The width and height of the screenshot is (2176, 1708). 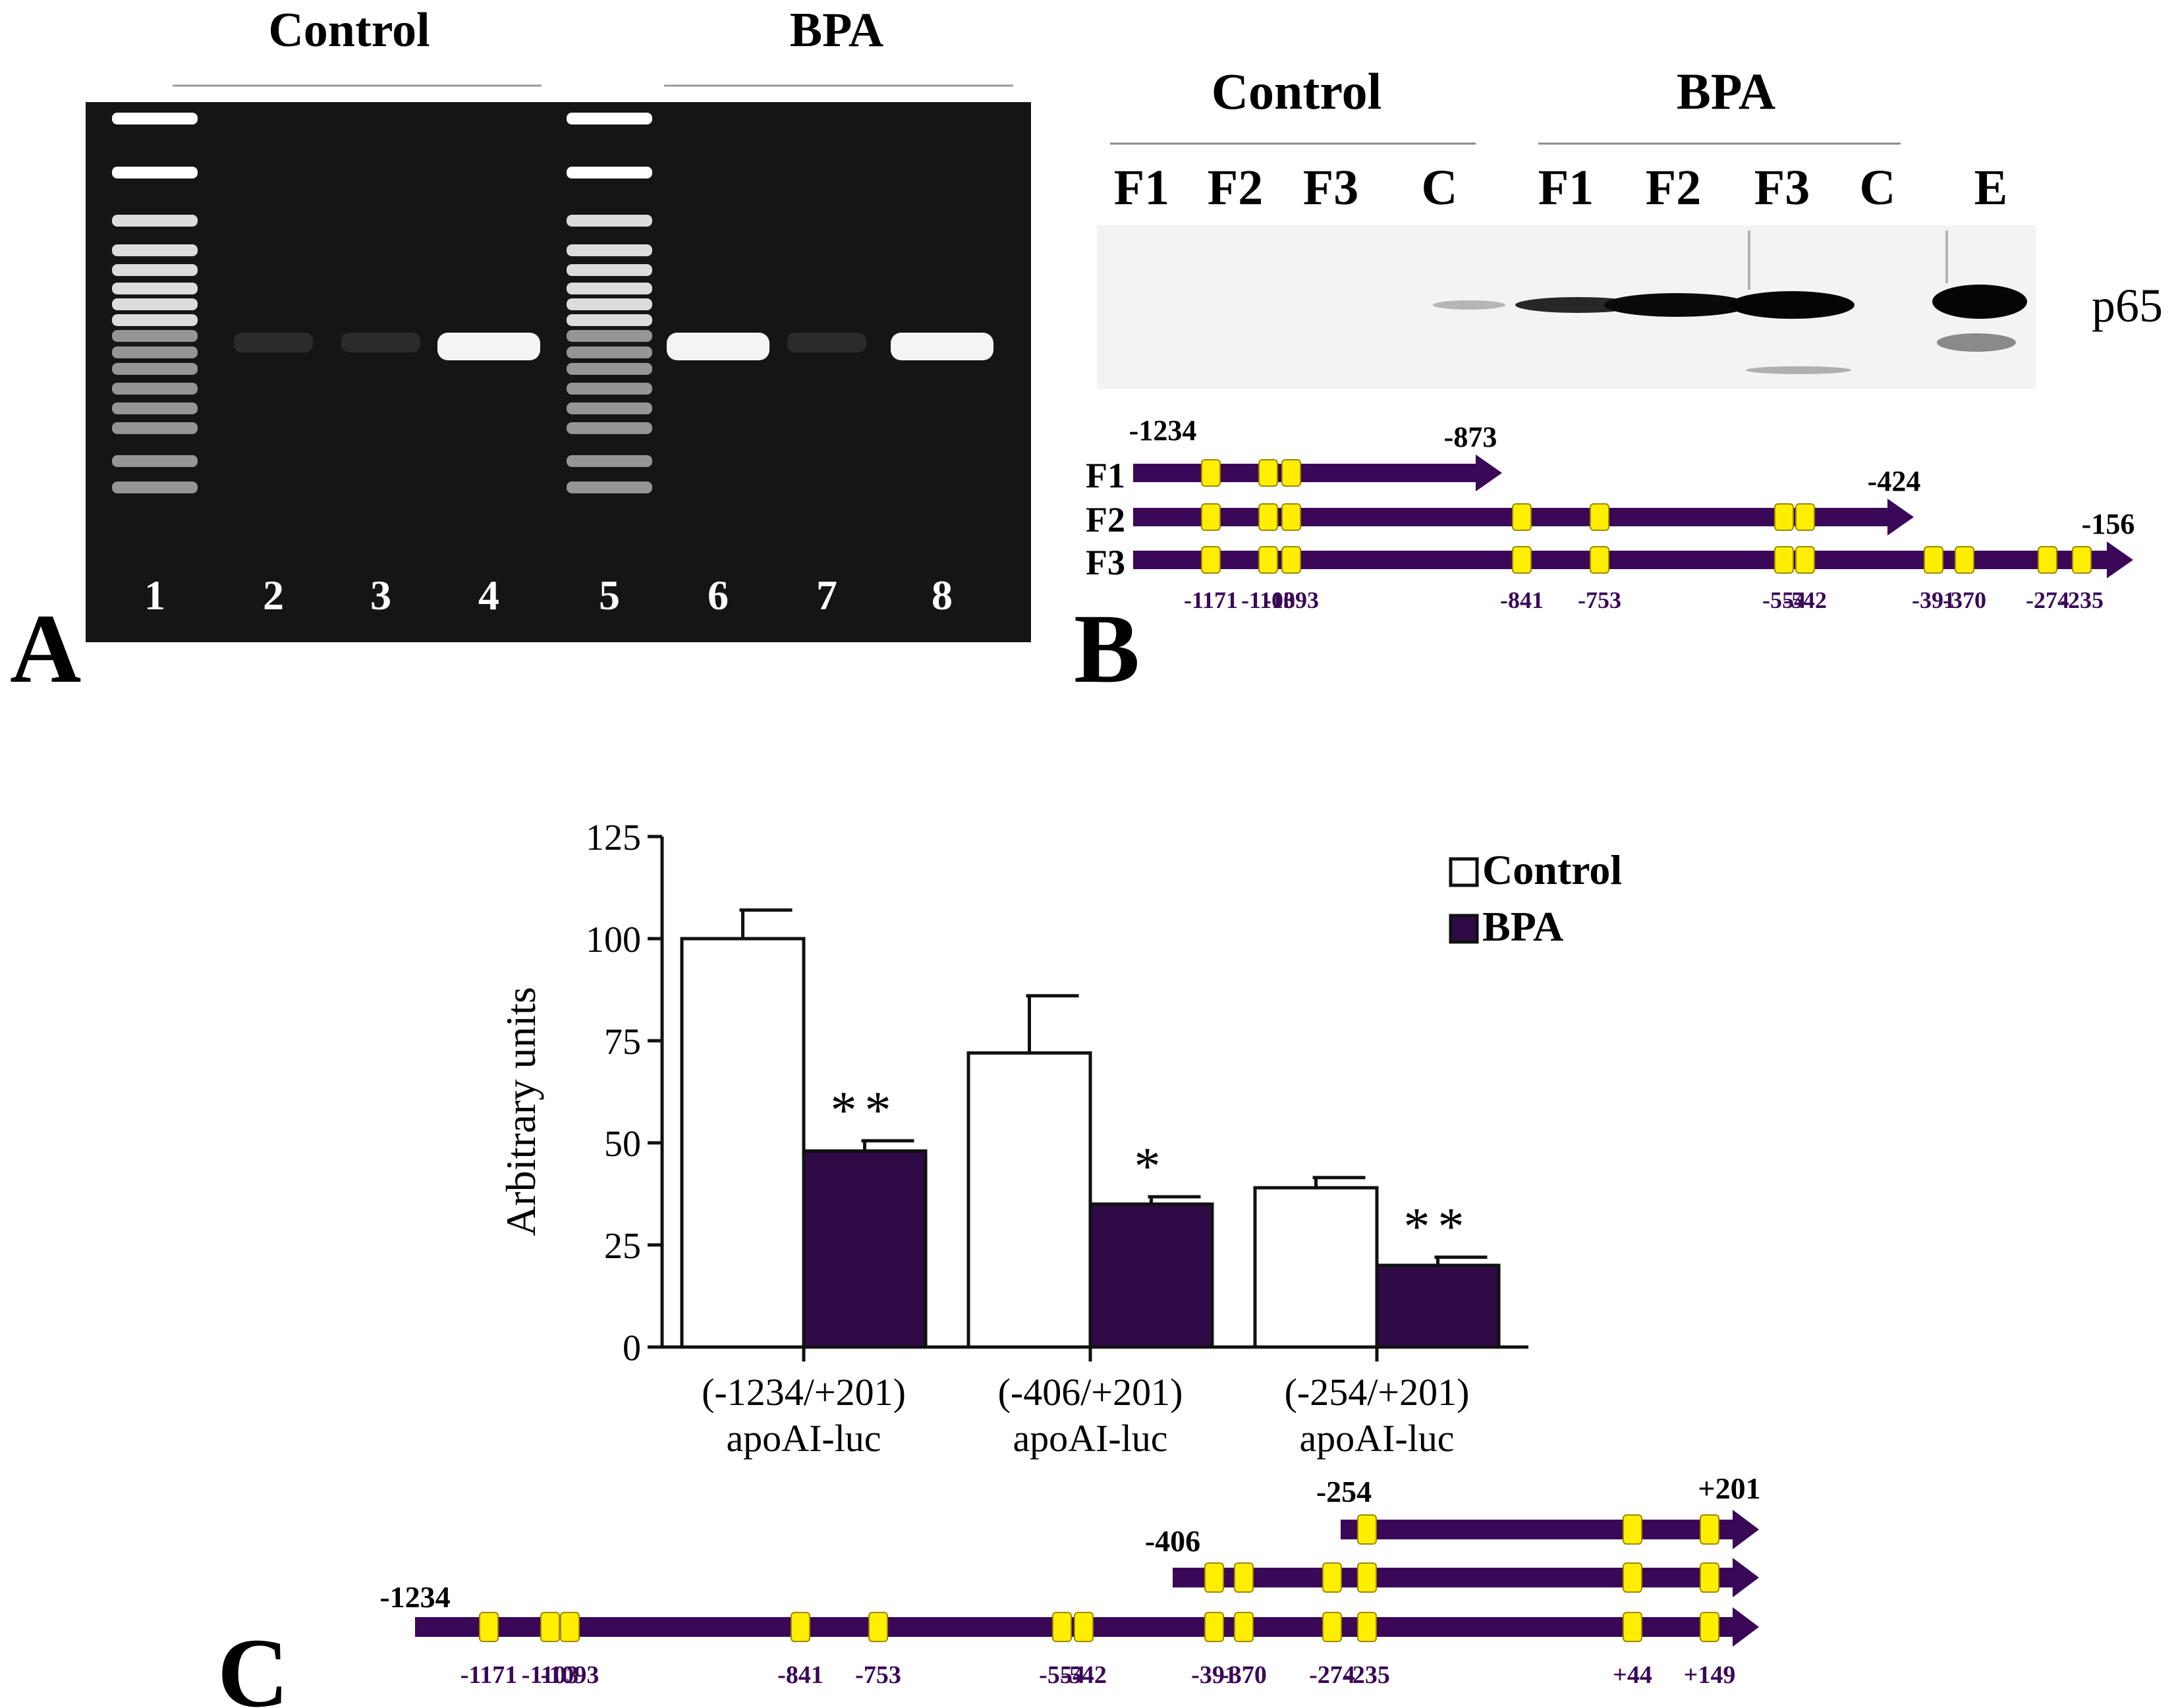 I want to click on blot-lane-label: C, so click(x=1440, y=187).